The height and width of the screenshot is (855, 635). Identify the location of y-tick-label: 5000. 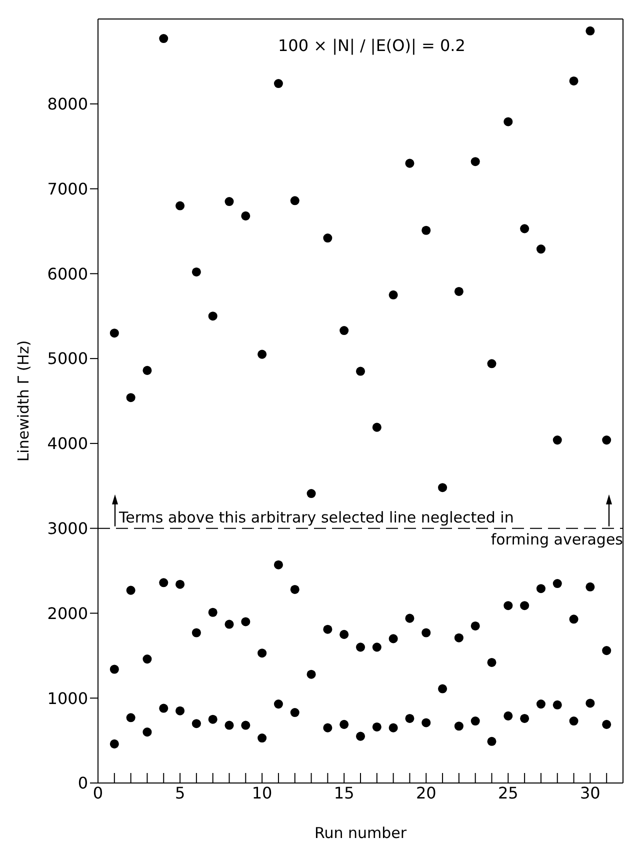
(67, 358).